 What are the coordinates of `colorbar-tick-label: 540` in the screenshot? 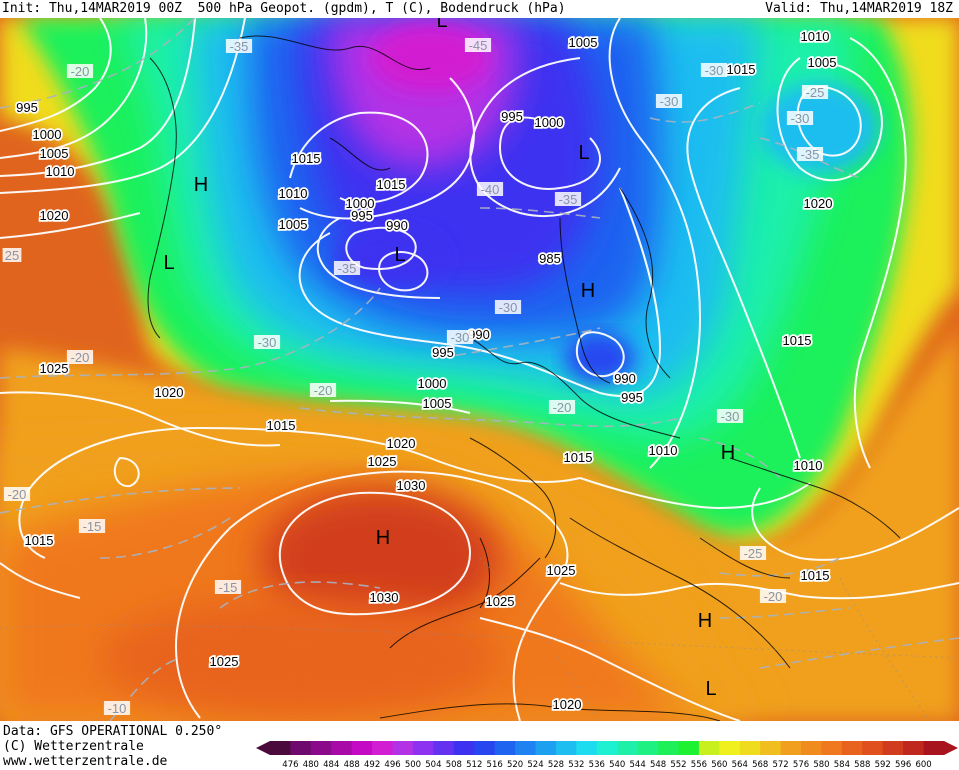 It's located at (617, 764).